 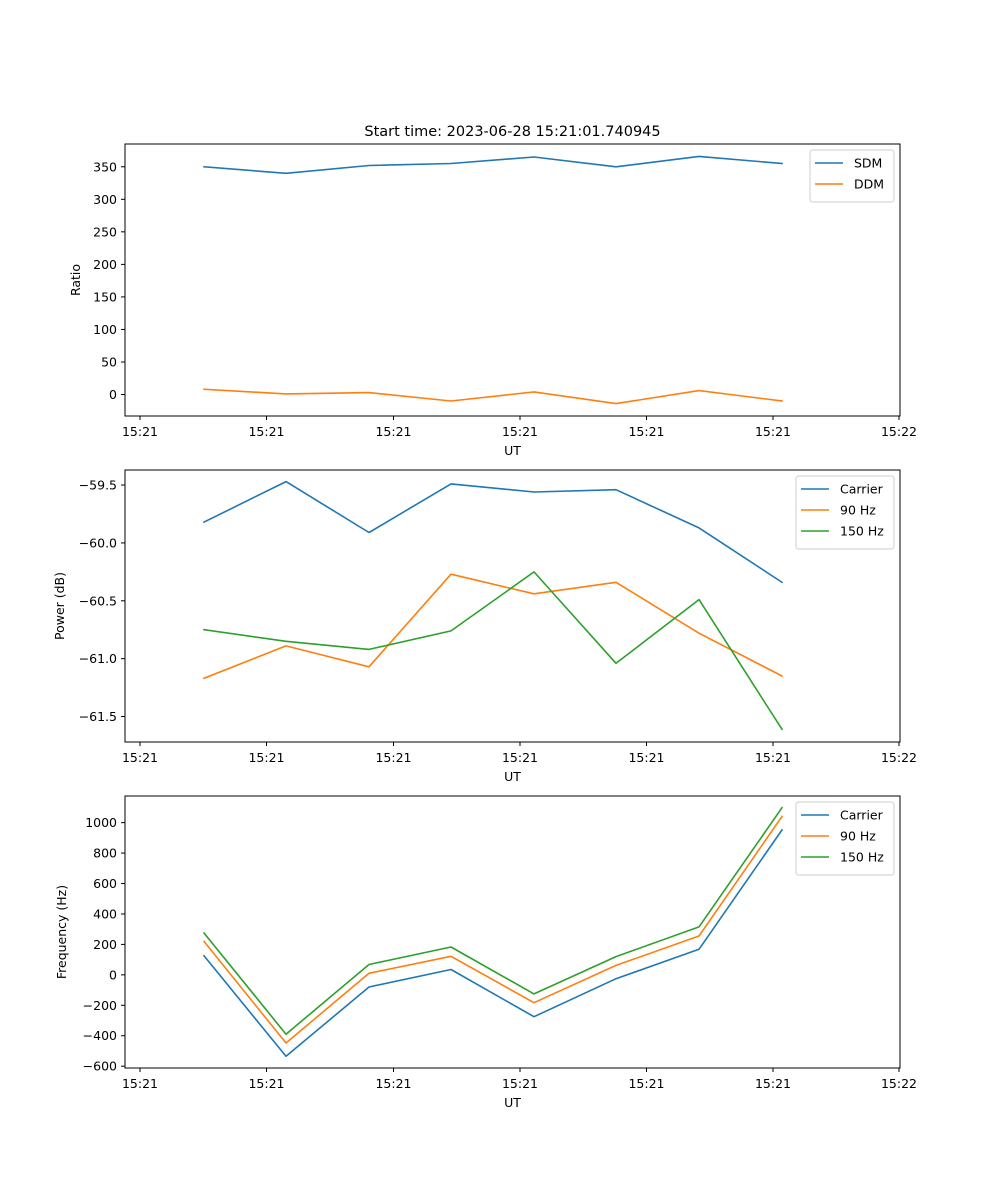 What do you see at coordinates (61, 932) in the screenshot?
I see `y-axis-label: Frequency (Hz)` at bounding box center [61, 932].